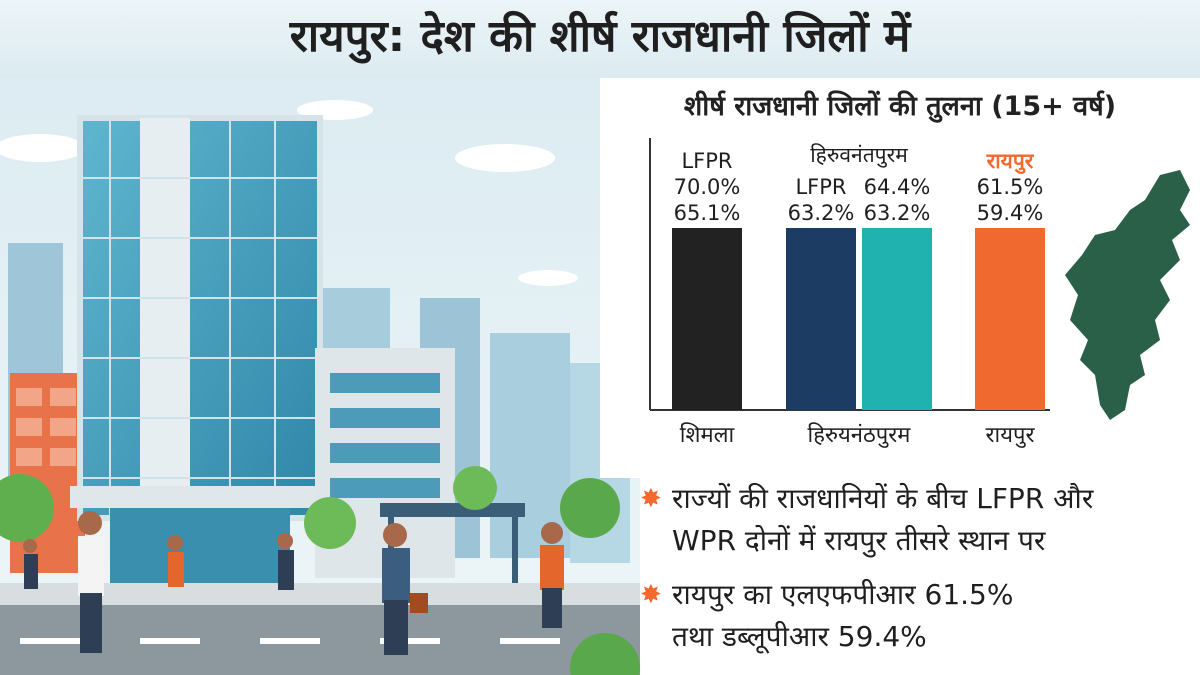 Image resolution: width=1200 pixels, height=675 pixels. I want to click on bar-4-label-2: 59.4%, so click(1010, 213).